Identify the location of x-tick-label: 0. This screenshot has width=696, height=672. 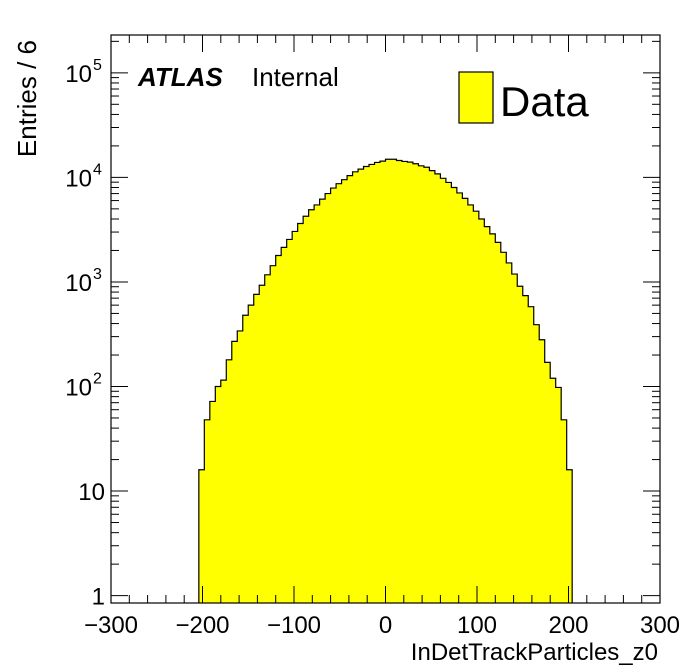
(385, 625).